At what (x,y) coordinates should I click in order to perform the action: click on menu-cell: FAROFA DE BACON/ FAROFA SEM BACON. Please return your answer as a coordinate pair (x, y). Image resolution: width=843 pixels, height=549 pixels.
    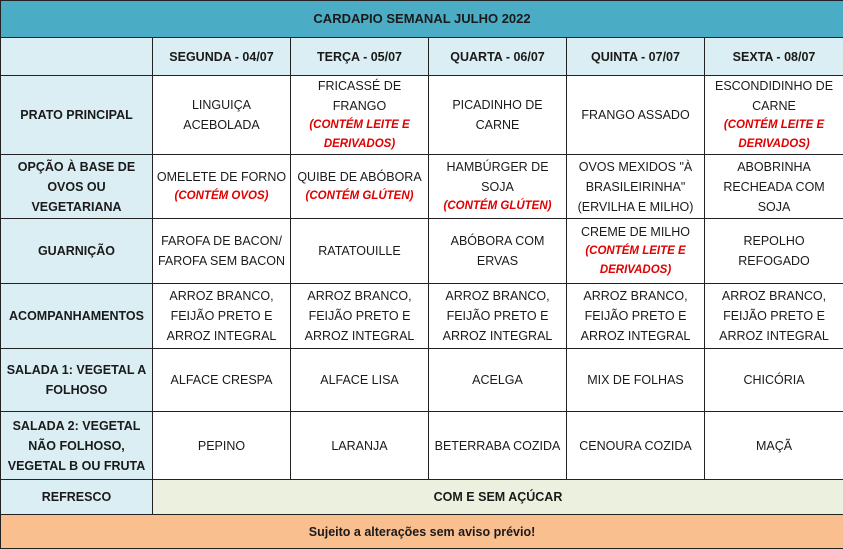
    Looking at the image, I should click on (222, 251).